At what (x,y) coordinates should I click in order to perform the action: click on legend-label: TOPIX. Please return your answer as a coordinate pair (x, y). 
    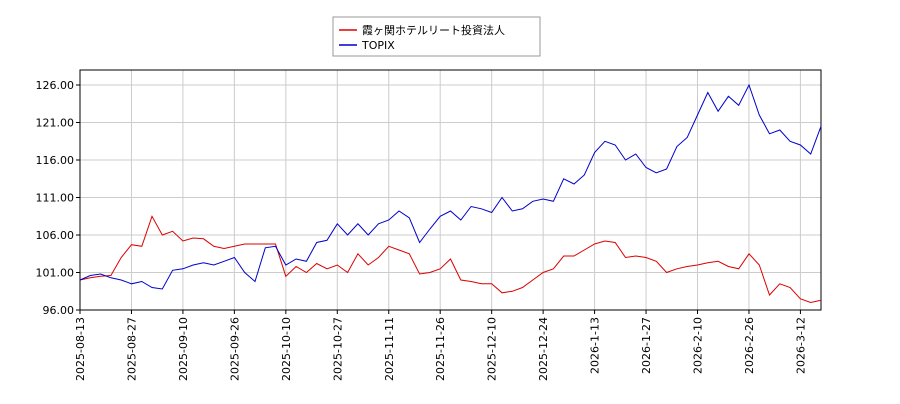
    Looking at the image, I should click on (378, 45).